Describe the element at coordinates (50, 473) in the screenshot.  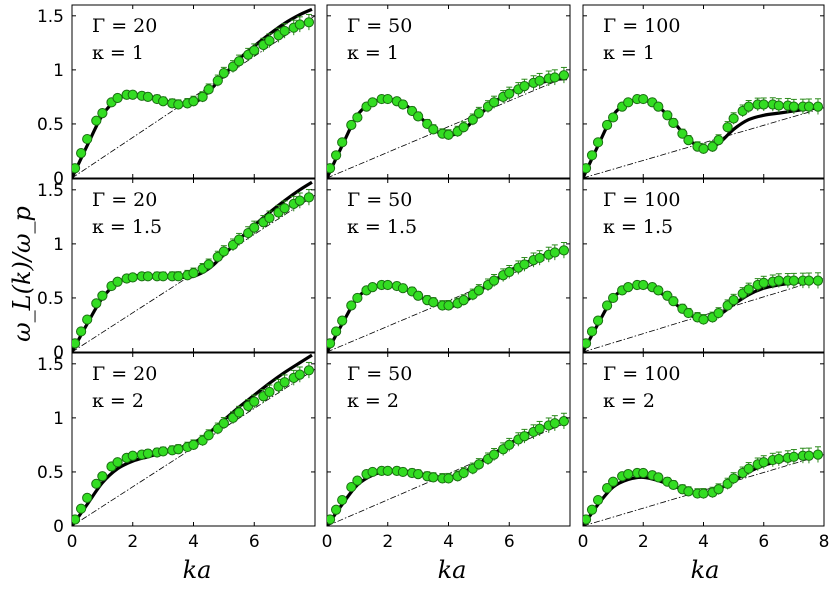
I see `y-tick-label: 0.5` at that location.